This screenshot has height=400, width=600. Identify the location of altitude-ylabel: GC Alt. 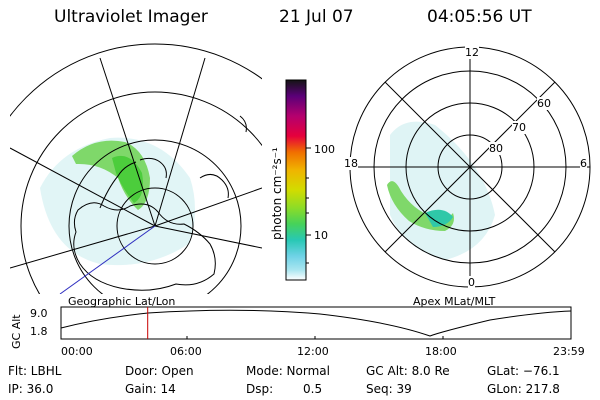
(16, 331).